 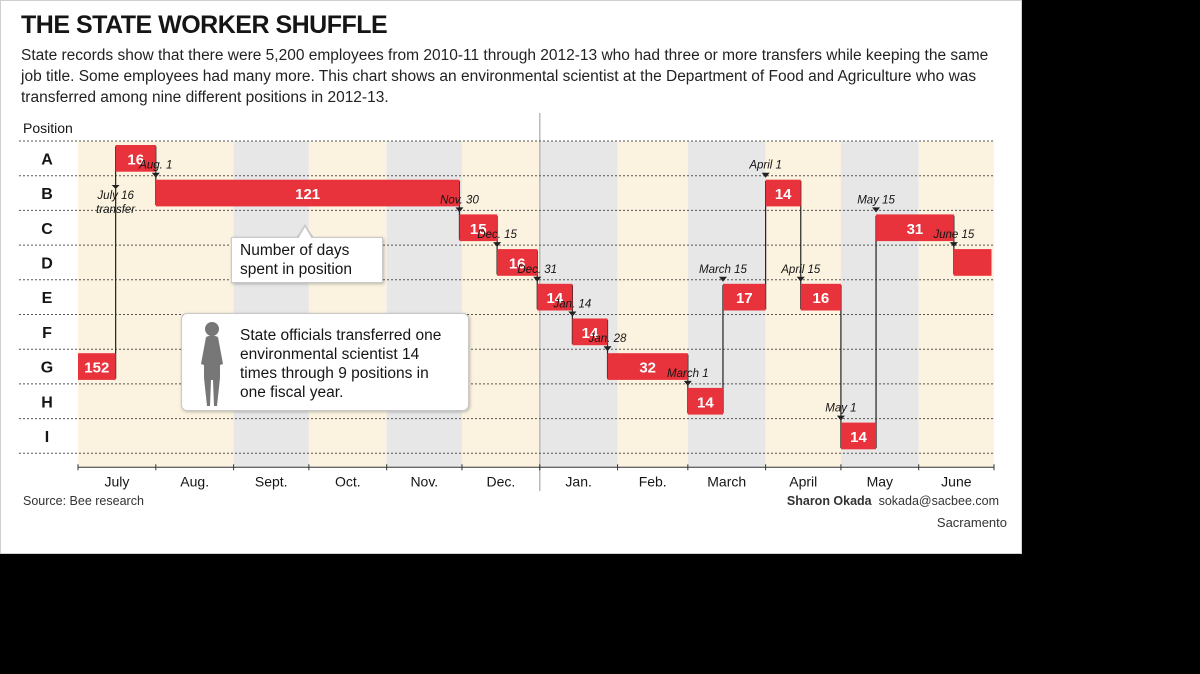 What do you see at coordinates (115, 196) in the screenshot?
I see `date-annotation: July 16` at bounding box center [115, 196].